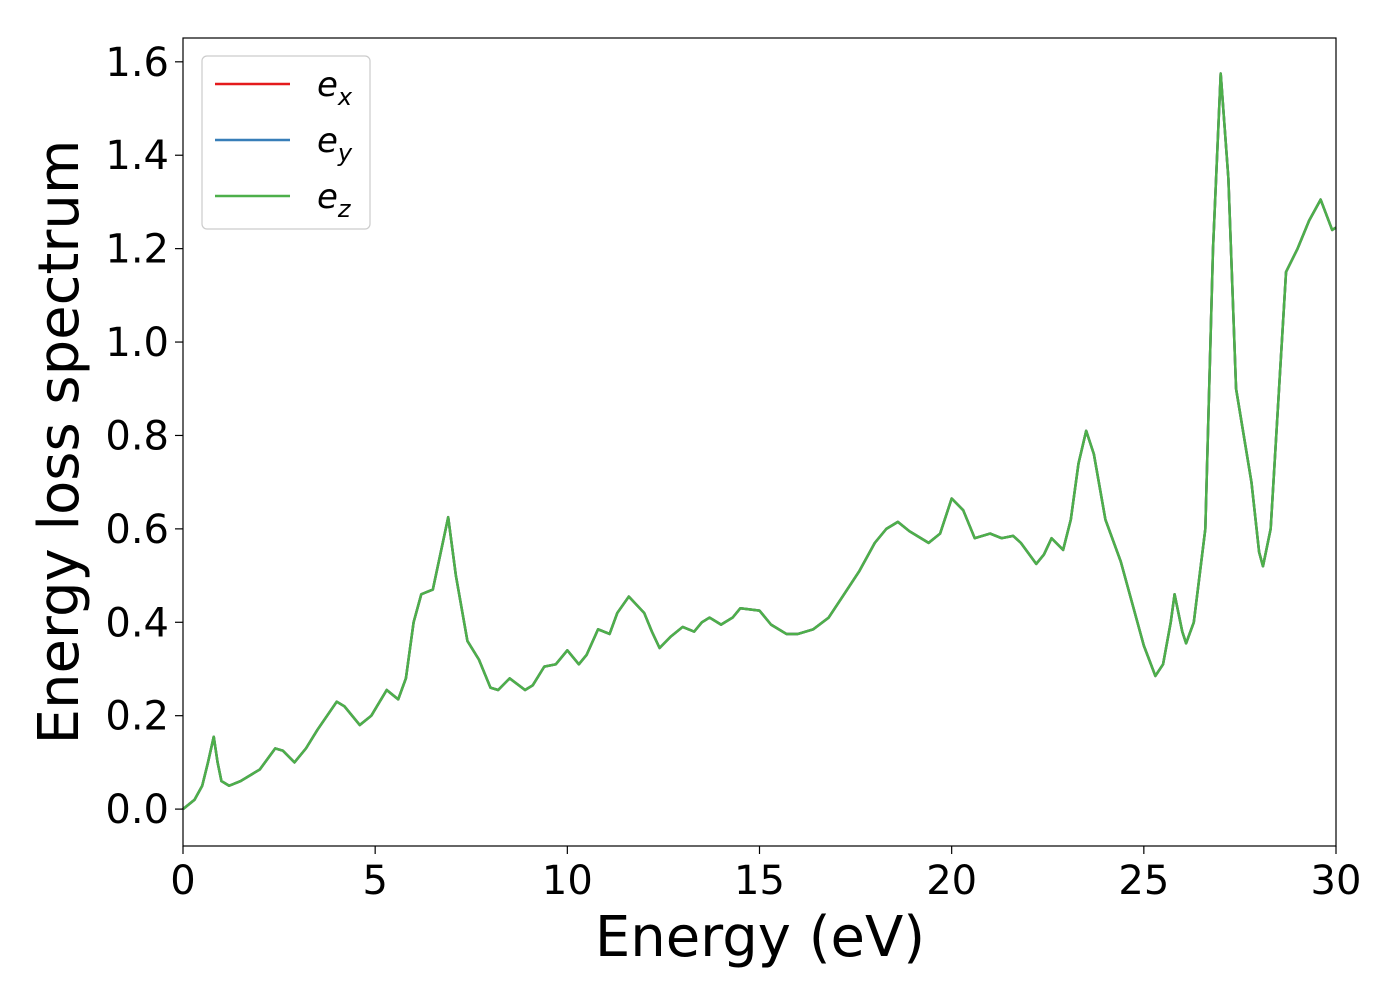 Image resolution: width=1400 pixels, height=1000 pixels. What do you see at coordinates (374, 881) in the screenshot?
I see `x-tick-label: 5` at bounding box center [374, 881].